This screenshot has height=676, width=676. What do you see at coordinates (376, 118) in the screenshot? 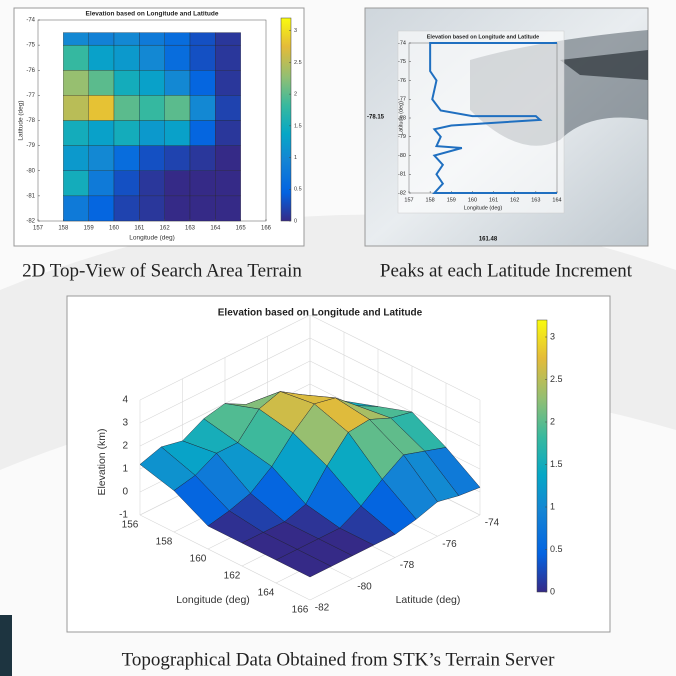
I see `annotation: -78.15` at bounding box center [376, 118].